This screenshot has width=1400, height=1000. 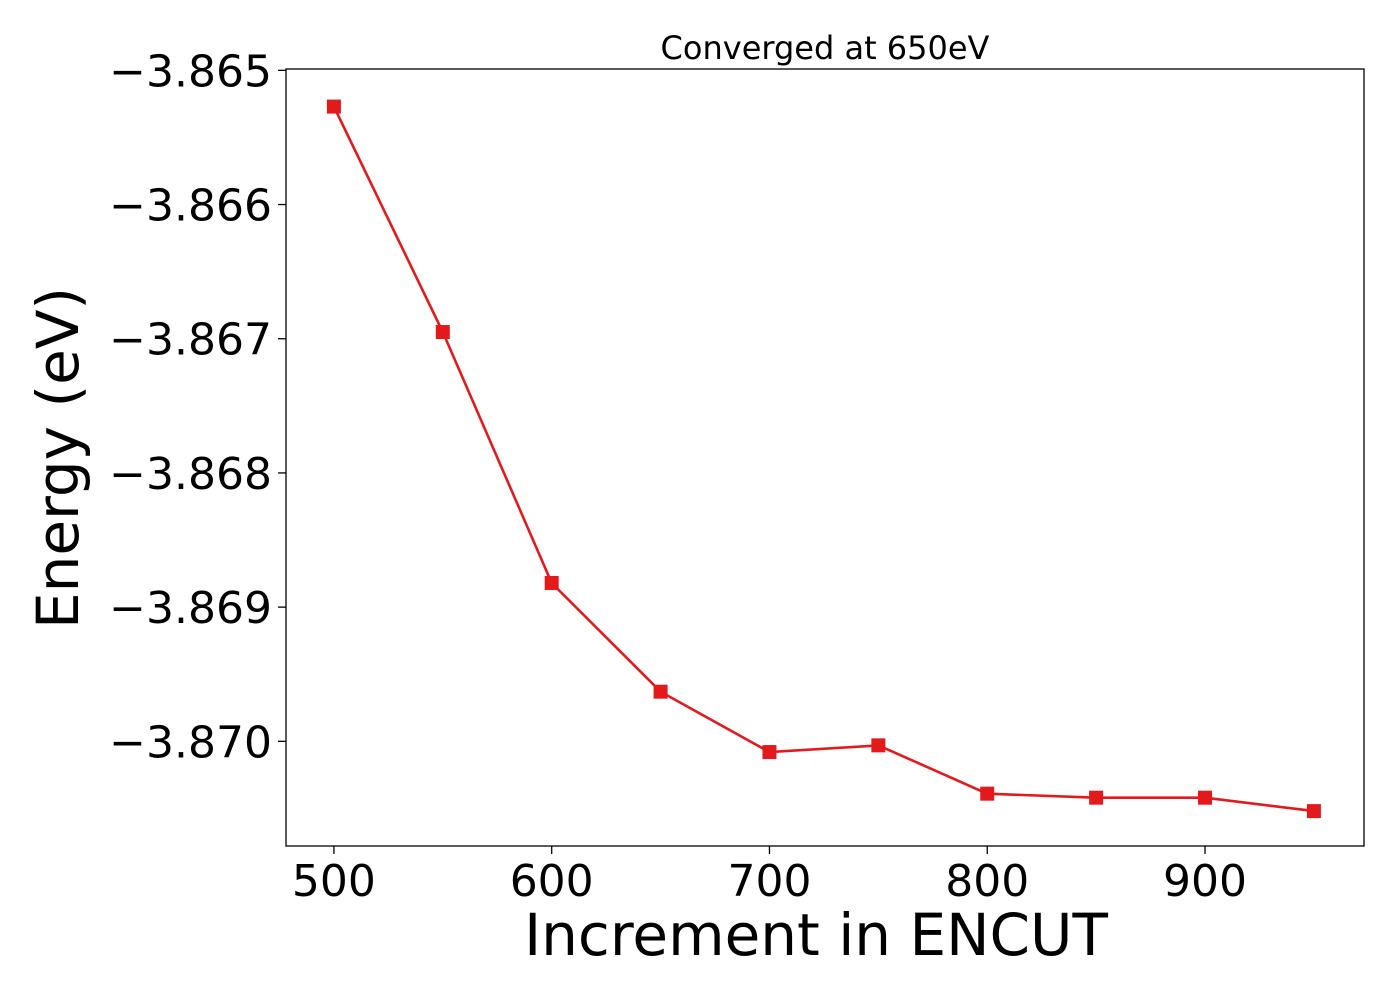 I want to click on x-tick-label: 900, so click(x=1205, y=881).